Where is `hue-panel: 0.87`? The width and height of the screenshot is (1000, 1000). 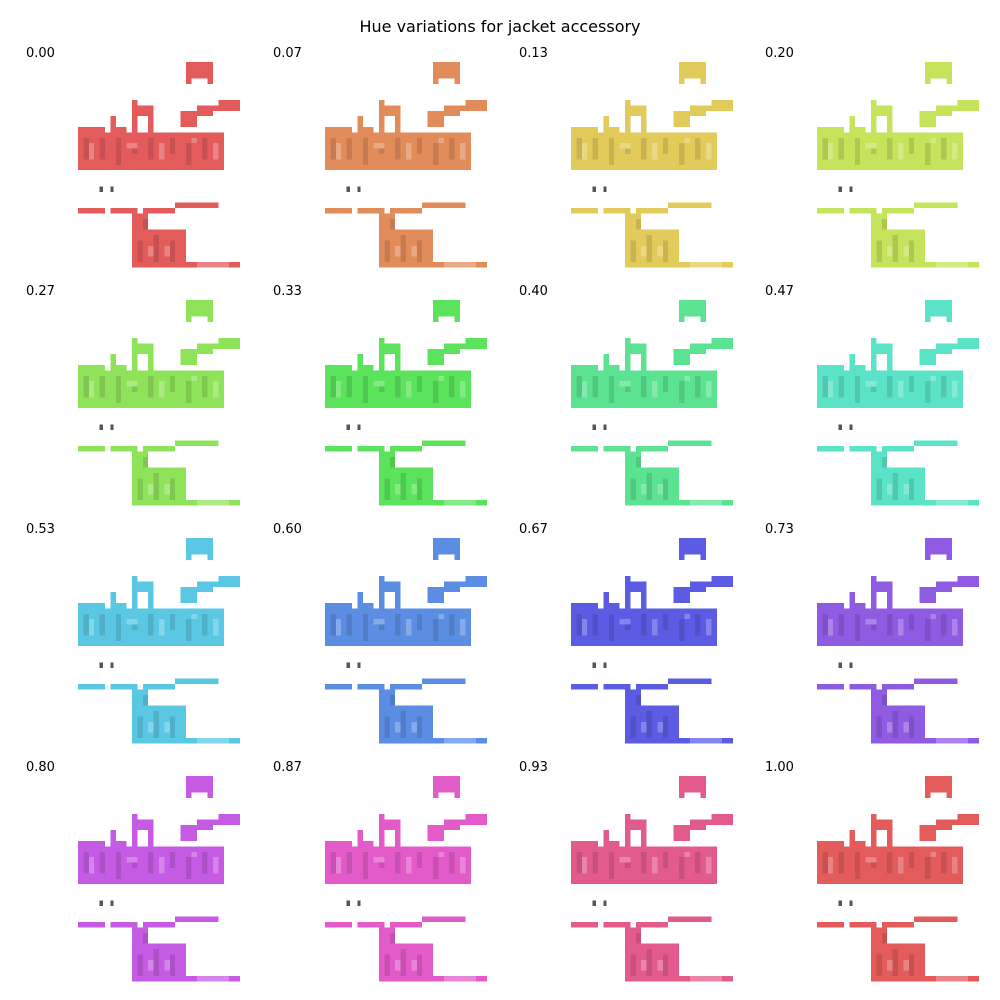 hue-panel: 0.87 is located at coordinates (395, 879).